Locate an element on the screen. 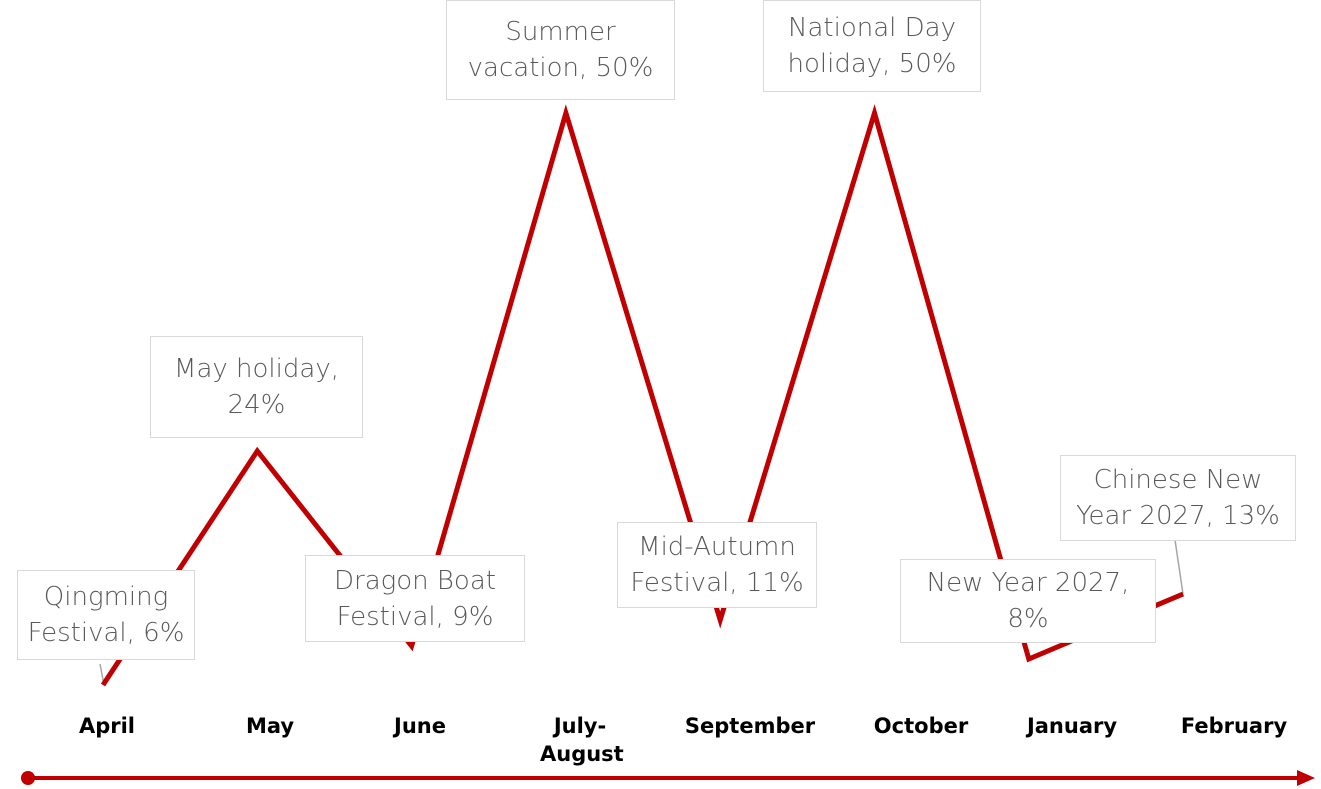 The width and height of the screenshot is (1321, 789). x-tick-label: October is located at coordinates (921, 726).